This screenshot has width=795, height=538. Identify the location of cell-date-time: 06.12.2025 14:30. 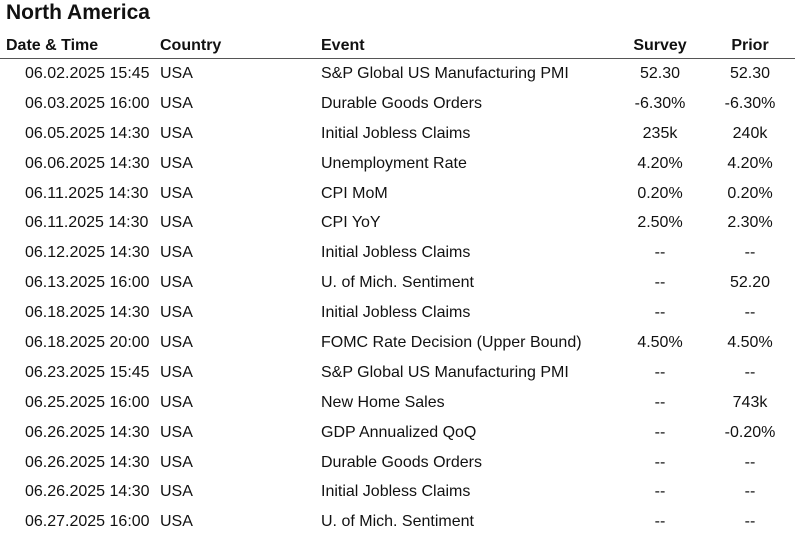
(87, 253).